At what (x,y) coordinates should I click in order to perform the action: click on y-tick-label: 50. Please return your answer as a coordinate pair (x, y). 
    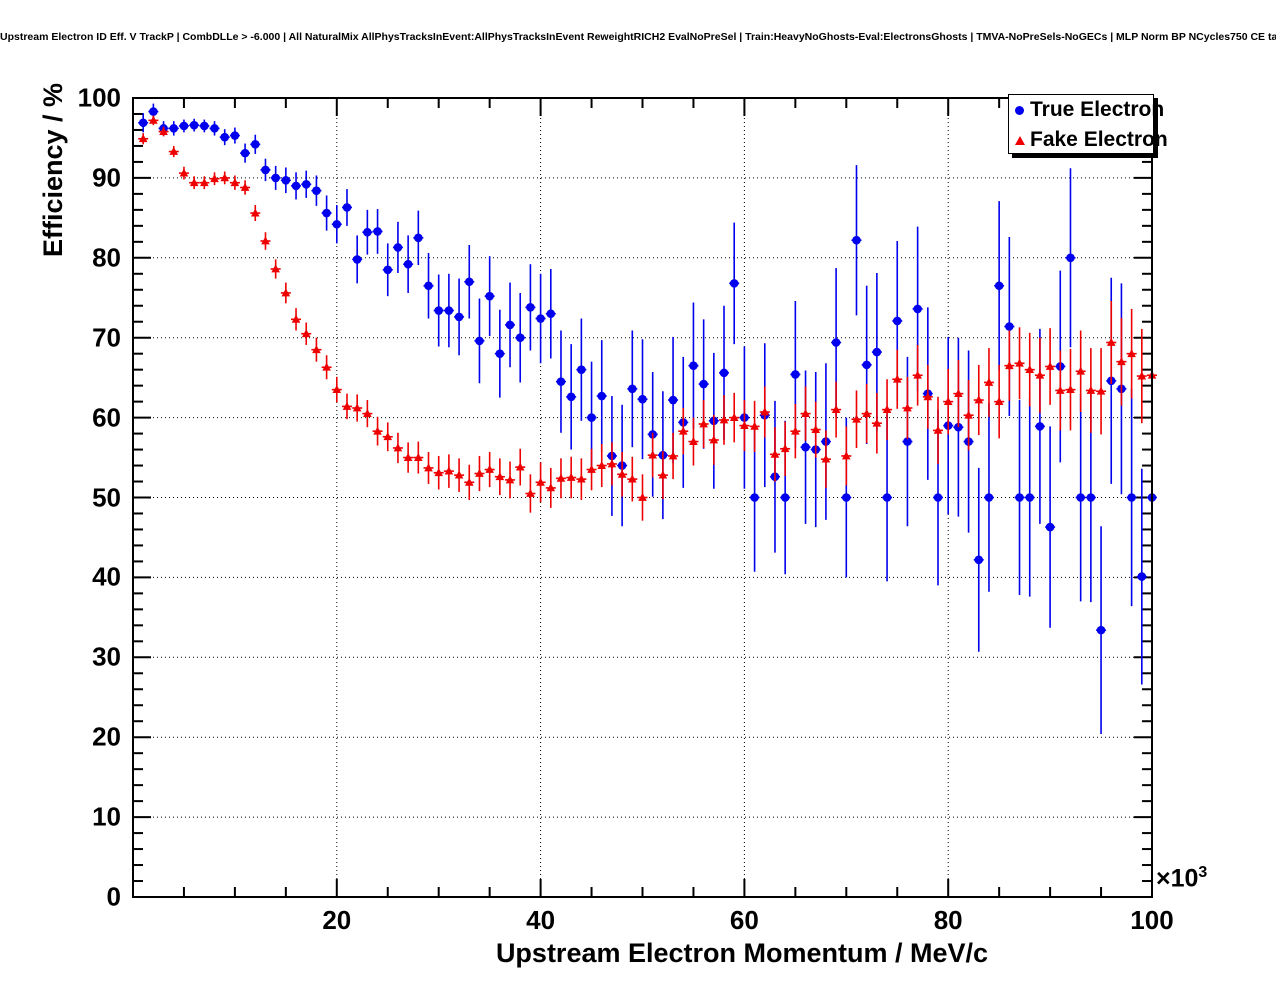
    Looking at the image, I should click on (106, 497).